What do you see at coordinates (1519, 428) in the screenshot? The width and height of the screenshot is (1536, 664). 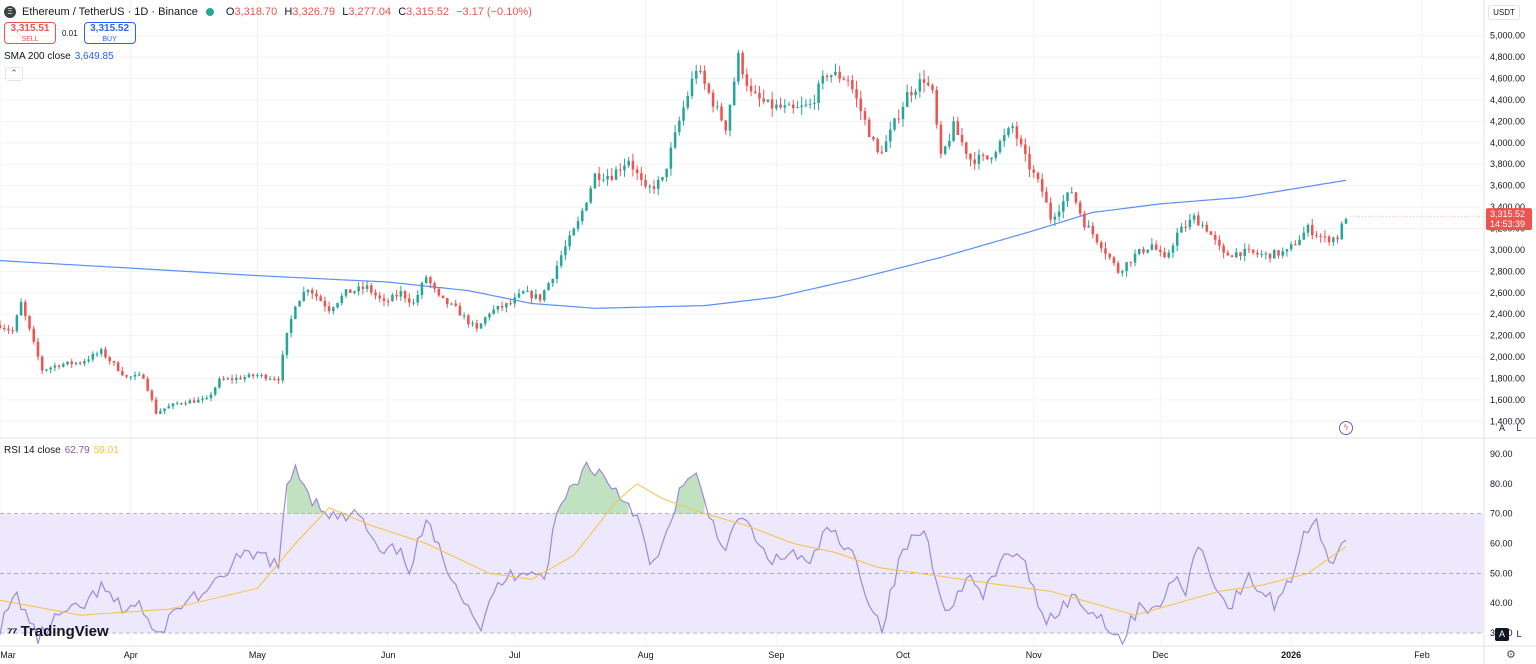 I see `log-scale-button: L` at bounding box center [1519, 428].